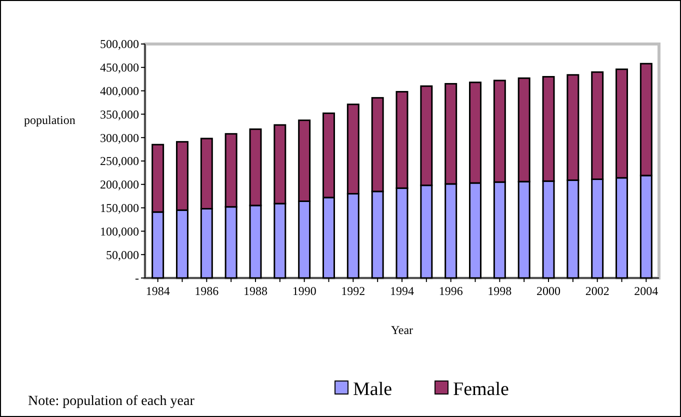 The height and width of the screenshot is (417, 681). Describe the element at coordinates (119, 91) in the screenshot. I see `y-tick-label: 400,000` at that location.